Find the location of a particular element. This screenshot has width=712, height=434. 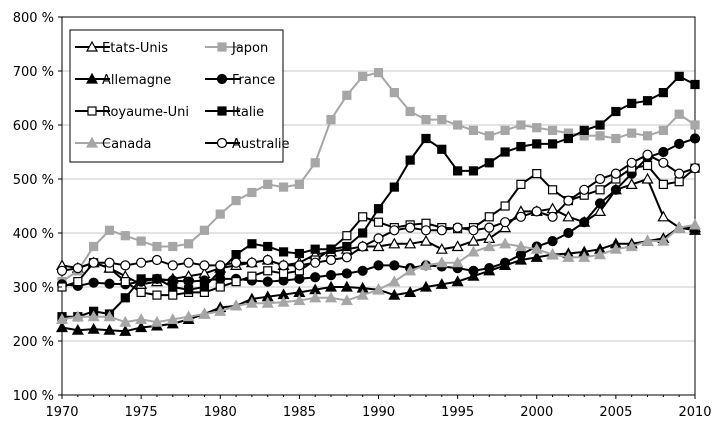

y-tick-label: 400 % is located at coordinates (33, 234).